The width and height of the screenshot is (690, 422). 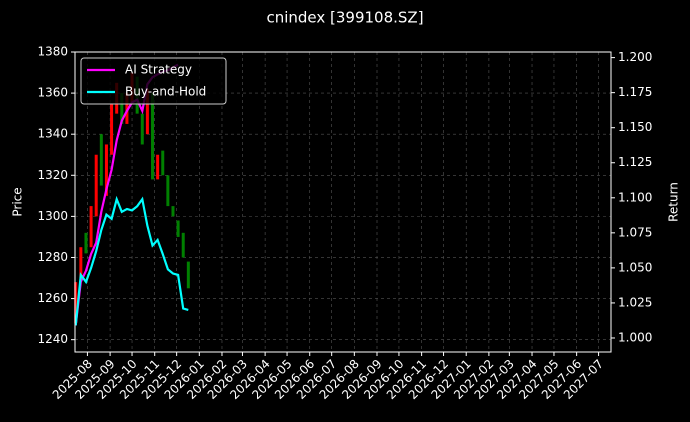 What do you see at coordinates (635, 127) in the screenshot?
I see `y2-tick-label: 1.150` at bounding box center [635, 127].